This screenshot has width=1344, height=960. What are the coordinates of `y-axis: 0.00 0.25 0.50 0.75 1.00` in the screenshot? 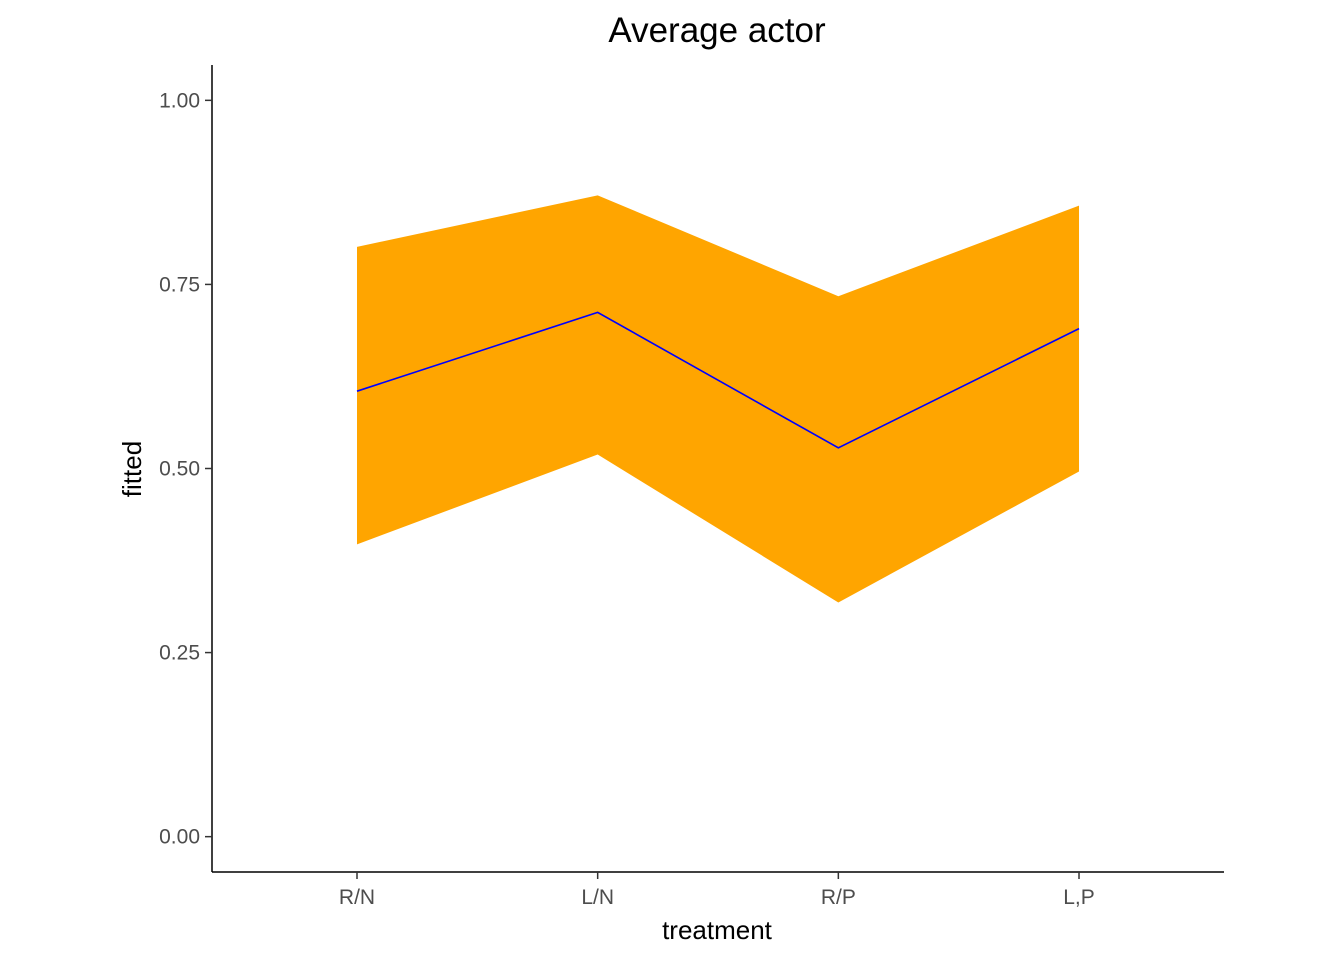 It's located at (185, 469).